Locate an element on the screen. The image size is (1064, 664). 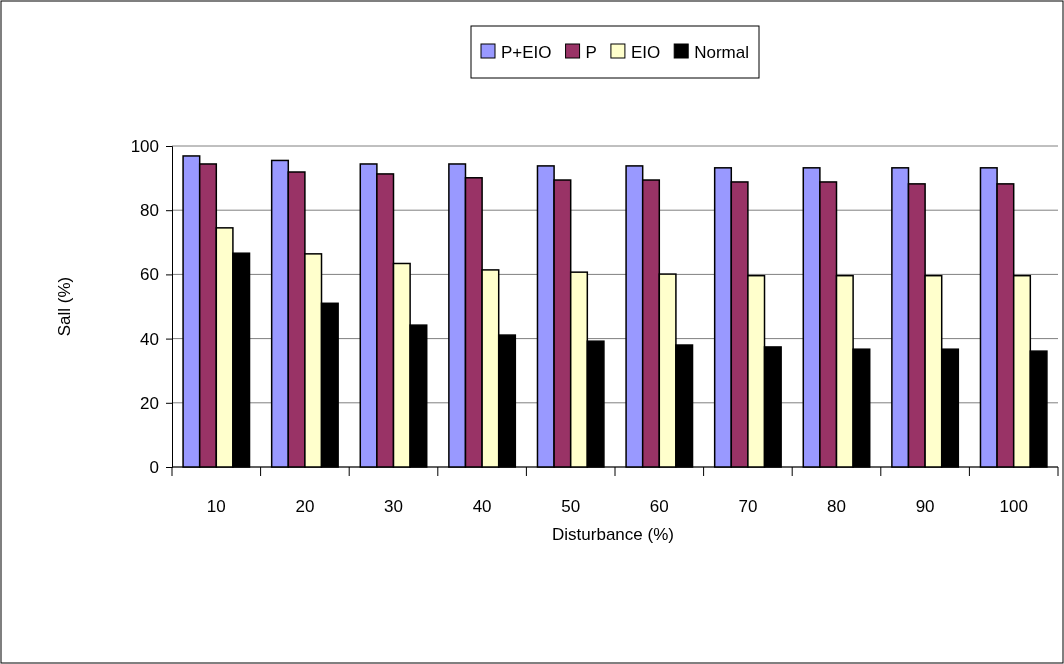
x-tick-label: 20 is located at coordinates (305, 506).